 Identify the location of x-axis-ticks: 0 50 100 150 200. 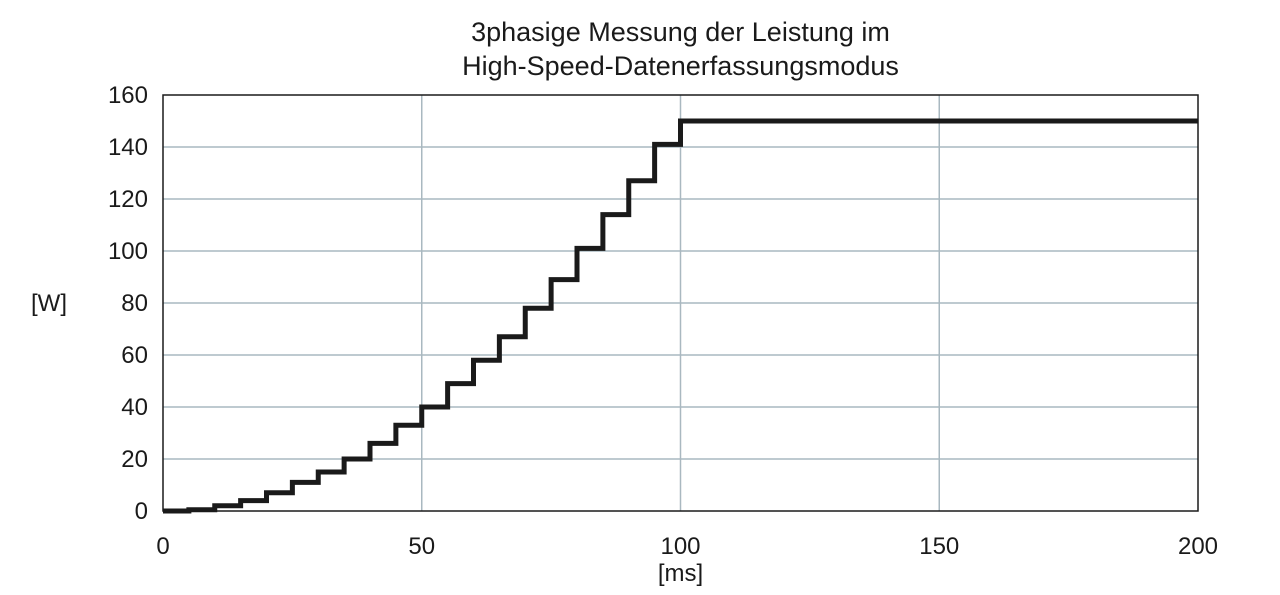
(687, 546).